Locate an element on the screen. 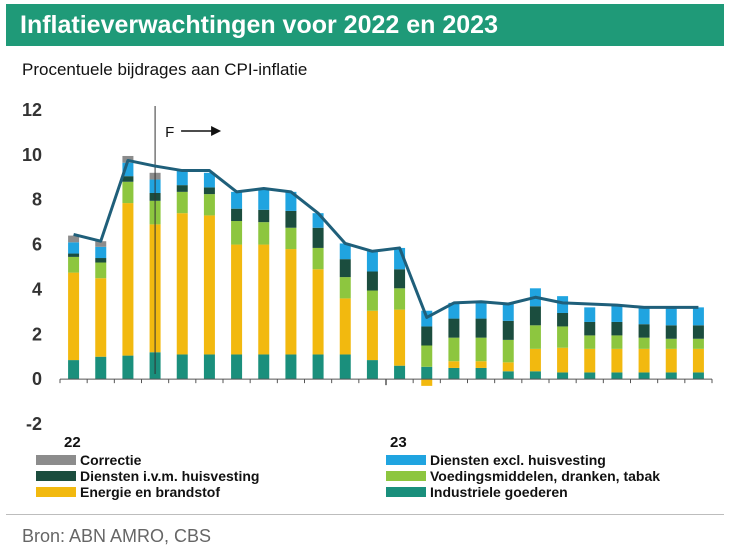 This screenshot has height=556, width=732. forecast-arrow-head is located at coordinates (216, 131).